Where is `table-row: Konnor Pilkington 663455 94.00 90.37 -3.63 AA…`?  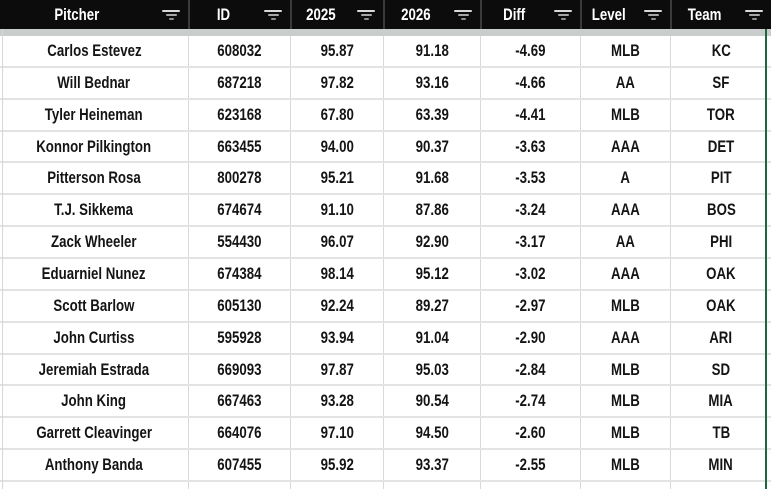
table-row: Konnor Pilkington 663455 94.00 90.37 -3.63 AA… is located at coordinates (385, 147).